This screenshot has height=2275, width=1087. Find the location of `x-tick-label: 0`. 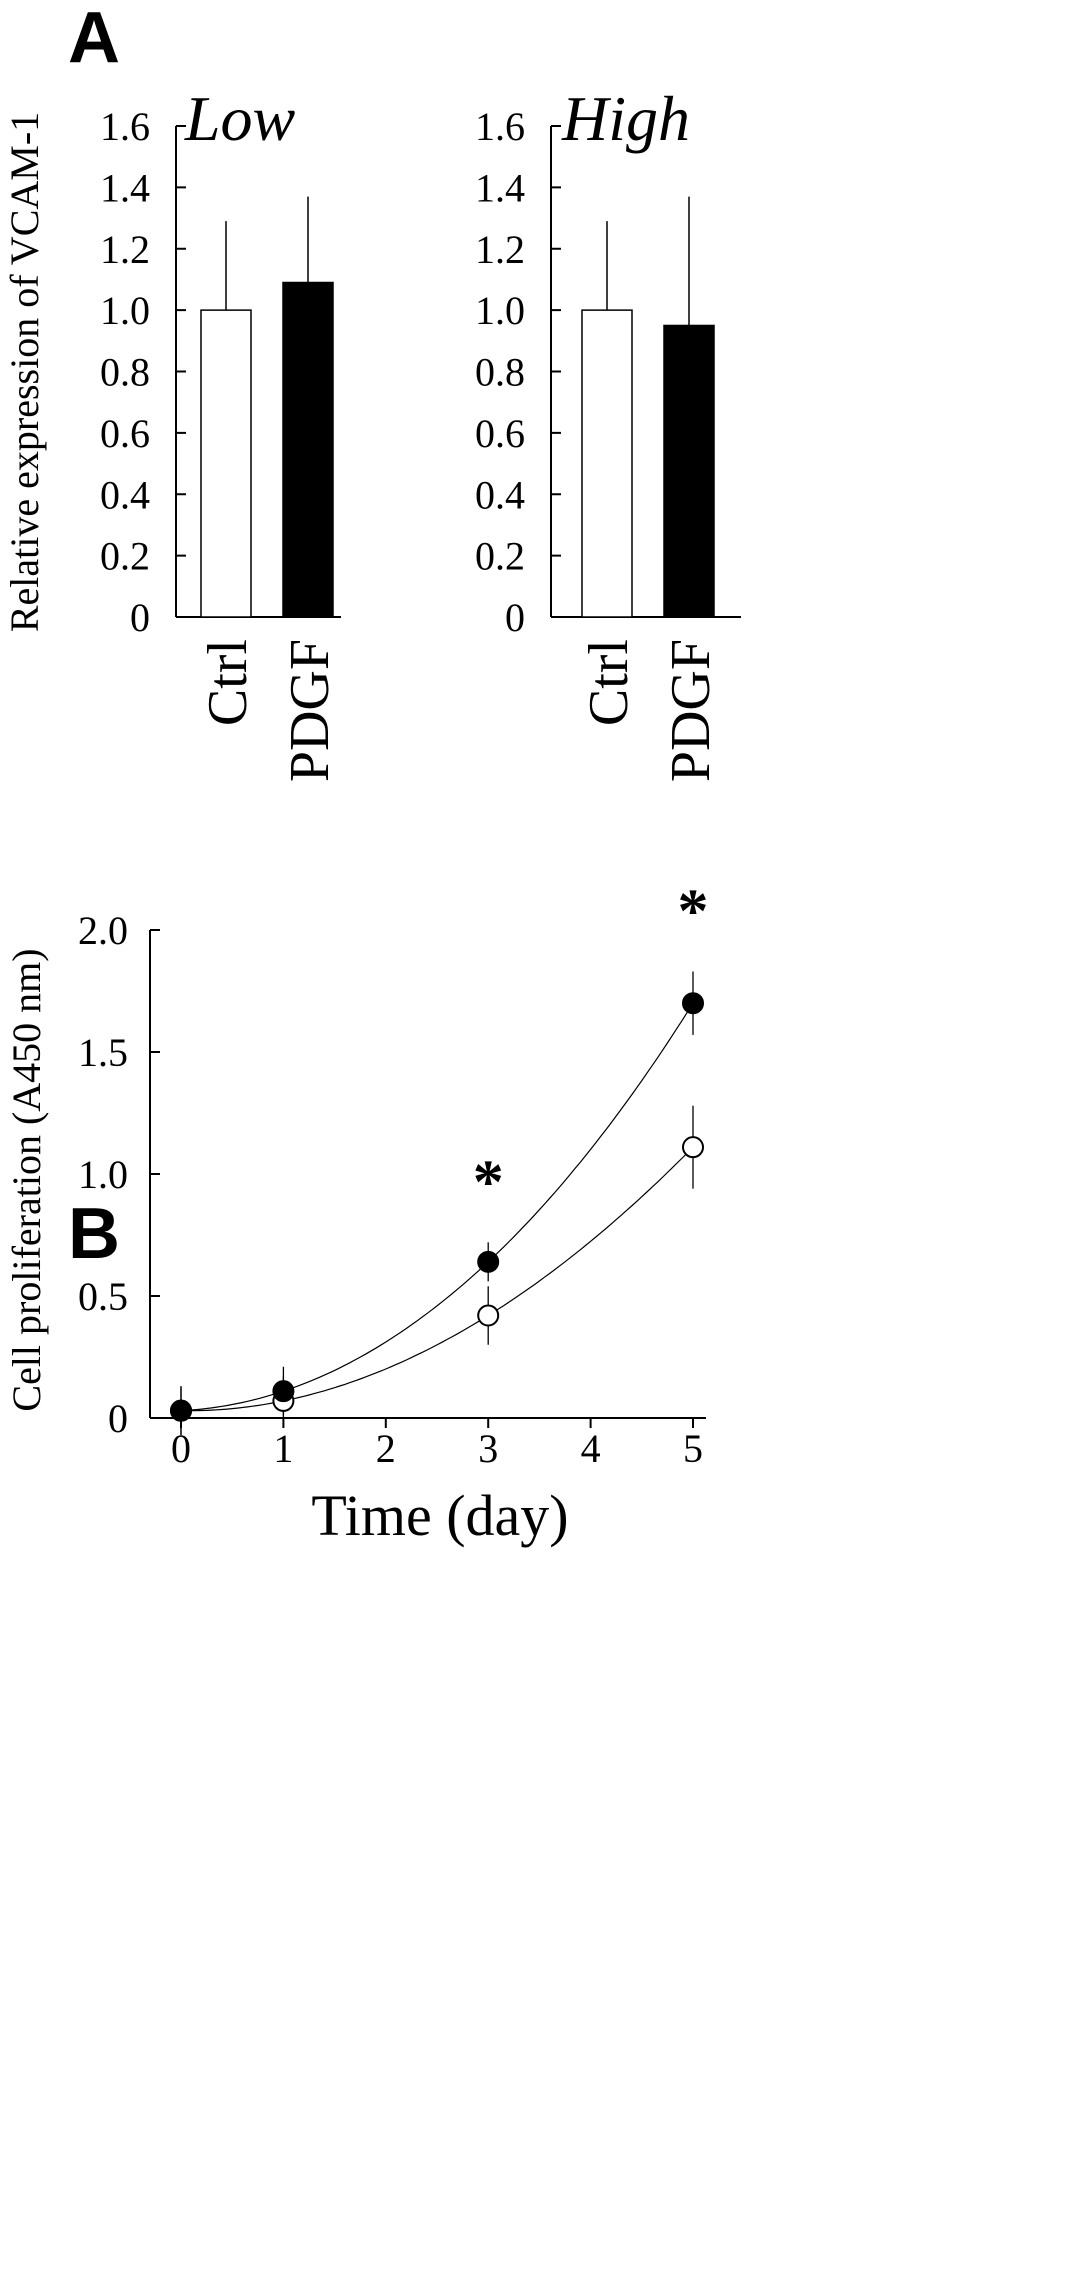

x-tick-label: 0 is located at coordinates (181, 1448).